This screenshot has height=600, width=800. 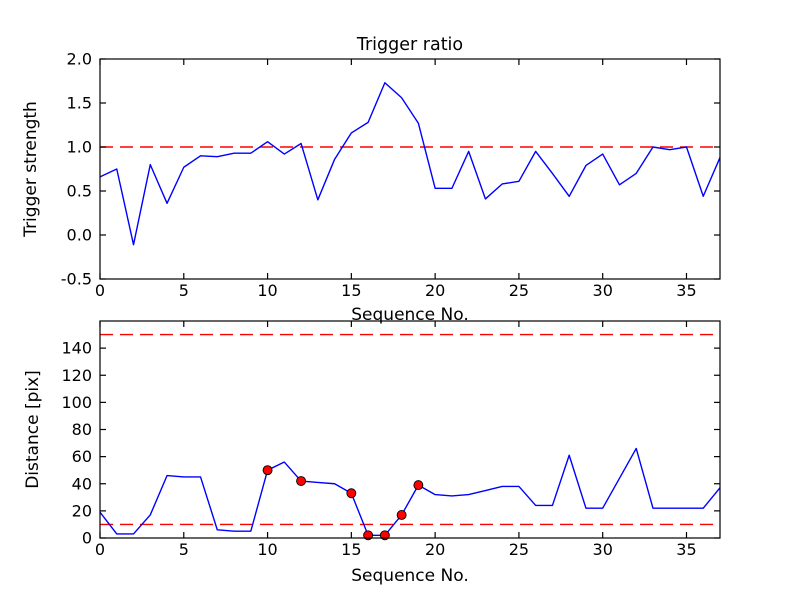 I want to click on y-tick-label: 0.5, so click(x=79, y=191).